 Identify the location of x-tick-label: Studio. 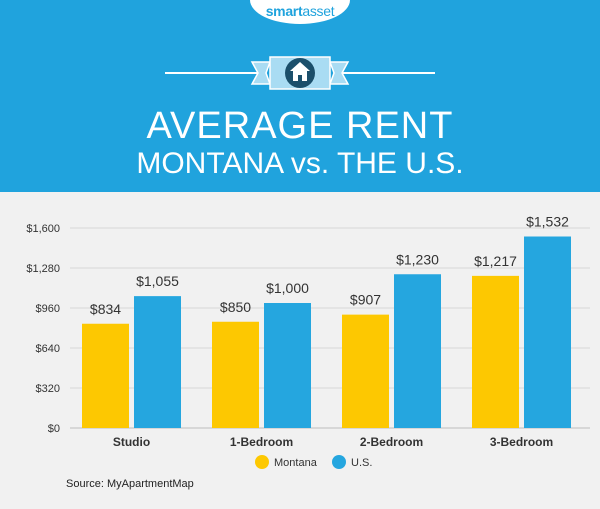
(131, 442).